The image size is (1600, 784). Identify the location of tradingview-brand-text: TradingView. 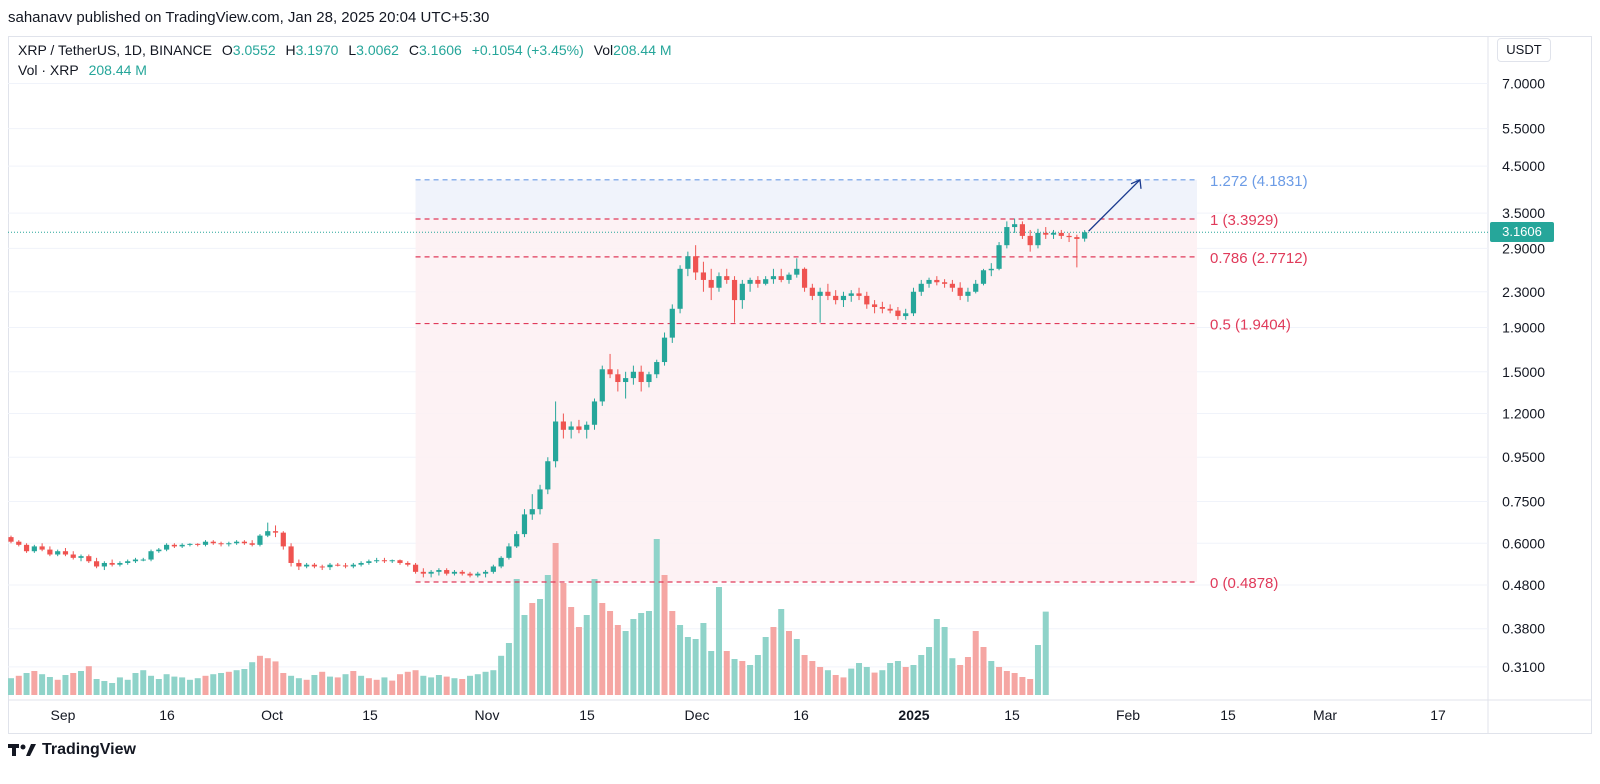
(89, 749).